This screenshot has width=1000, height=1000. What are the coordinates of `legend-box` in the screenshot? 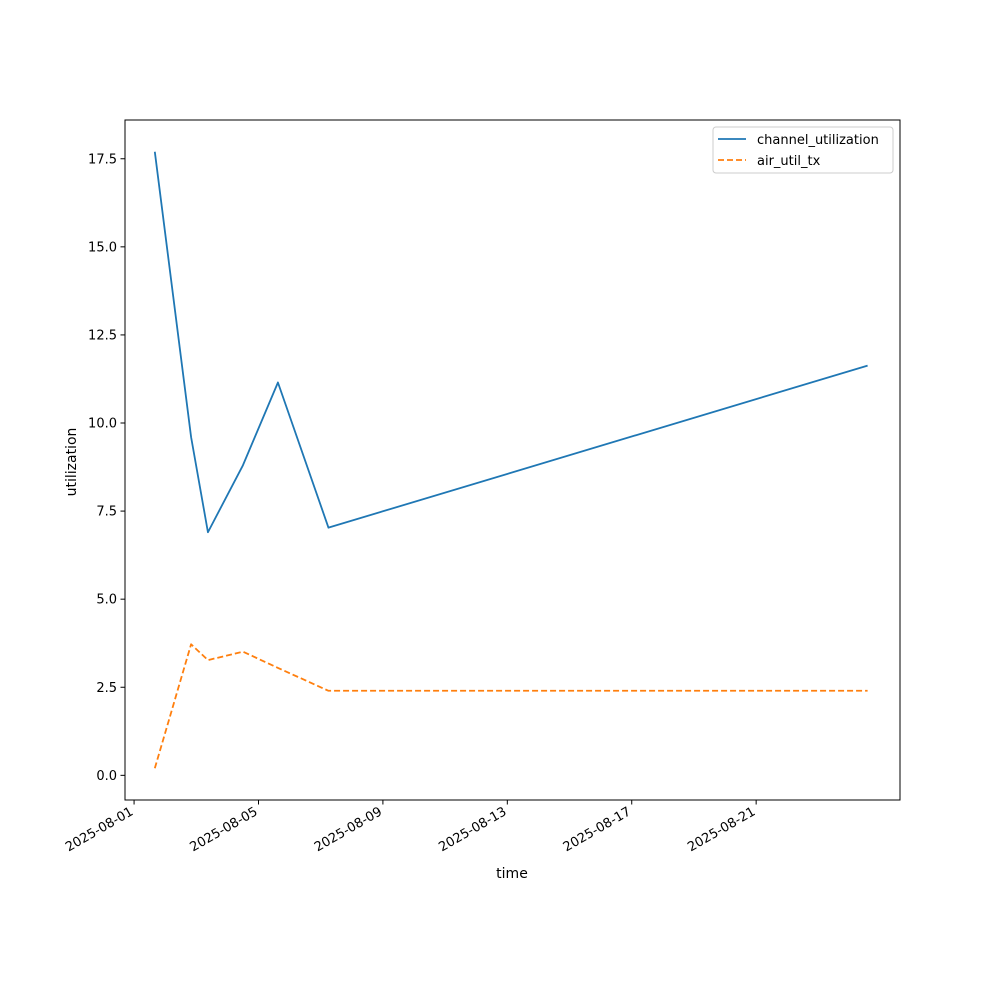 It's located at (803, 150).